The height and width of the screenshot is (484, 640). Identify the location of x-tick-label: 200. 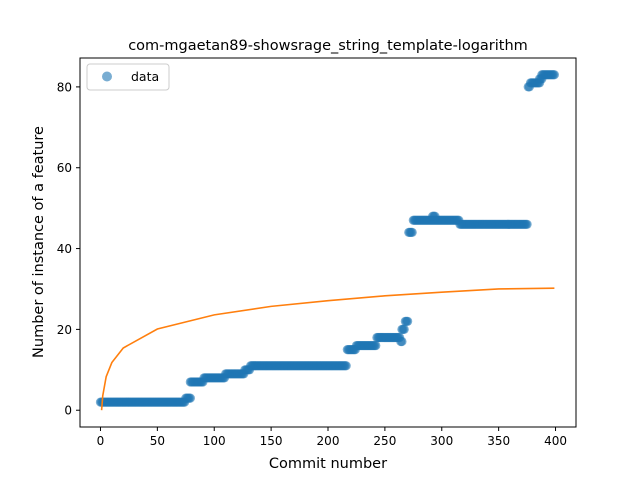
(328, 441).